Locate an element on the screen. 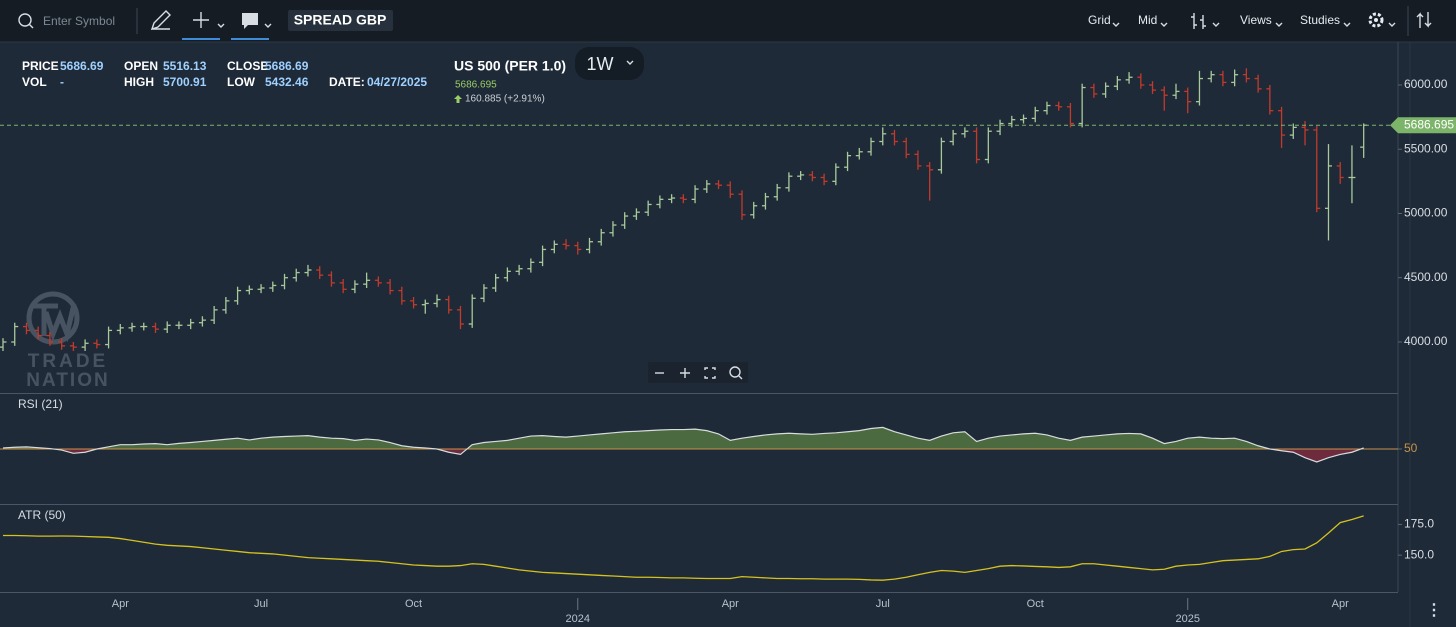 This screenshot has height=627, width=1456. account-name: SPREAD GBP is located at coordinates (340, 20).